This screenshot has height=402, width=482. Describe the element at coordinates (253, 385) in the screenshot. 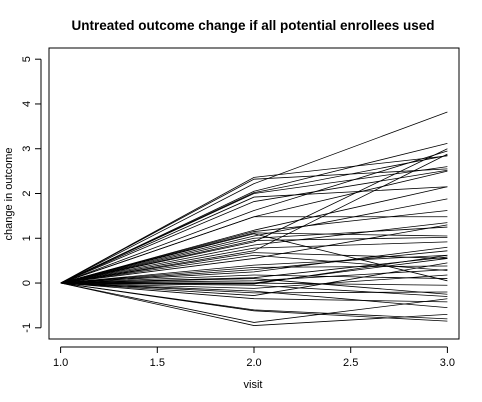

I see `x-axis-label: visit` at that location.